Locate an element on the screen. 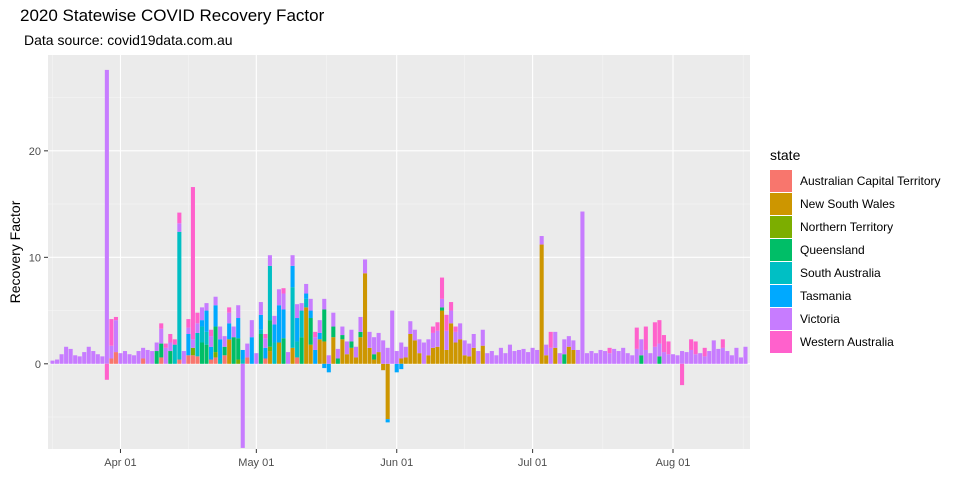 The width and height of the screenshot is (960, 493). chart-title: 2020 Statewise COVID Recovery Factor is located at coordinates (172, 15).